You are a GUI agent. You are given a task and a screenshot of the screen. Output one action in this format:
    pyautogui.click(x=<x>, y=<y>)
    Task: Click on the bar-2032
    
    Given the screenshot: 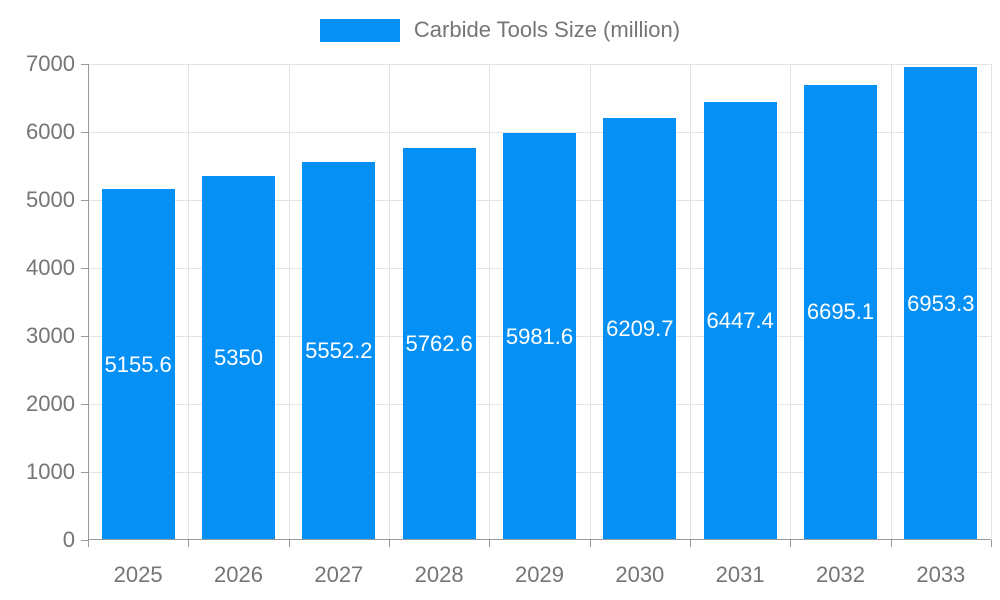 What is the action you would take?
    pyautogui.click(x=840, y=312)
    